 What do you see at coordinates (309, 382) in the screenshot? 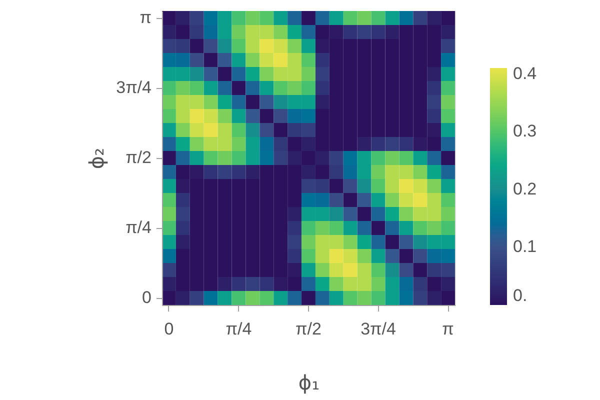
I see `x-axis-title: ϕ₁` at bounding box center [309, 382].